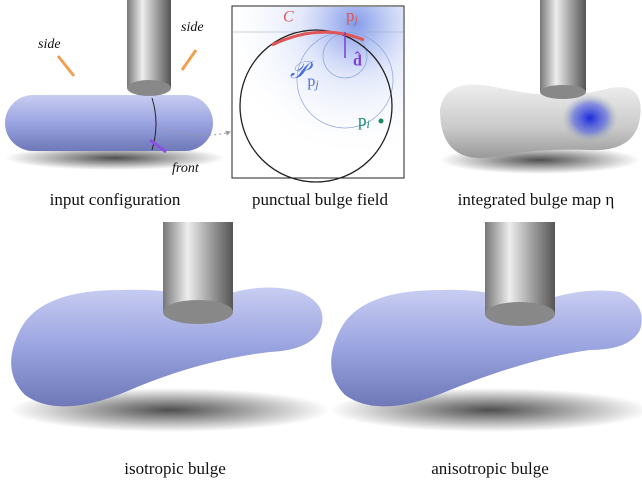 The width and height of the screenshot is (642, 491). What do you see at coordinates (320, 199) in the screenshot?
I see `caption: punctual bulge field` at bounding box center [320, 199].